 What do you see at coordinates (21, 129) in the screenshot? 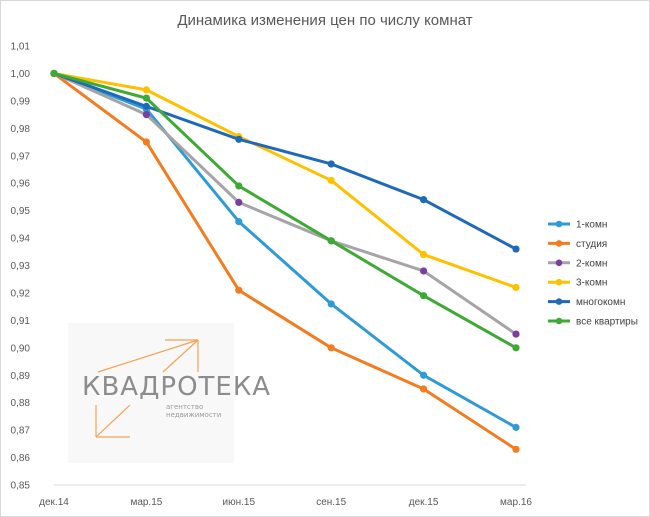
I see `y-tick-label: 0,98` at bounding box center [21, 129].